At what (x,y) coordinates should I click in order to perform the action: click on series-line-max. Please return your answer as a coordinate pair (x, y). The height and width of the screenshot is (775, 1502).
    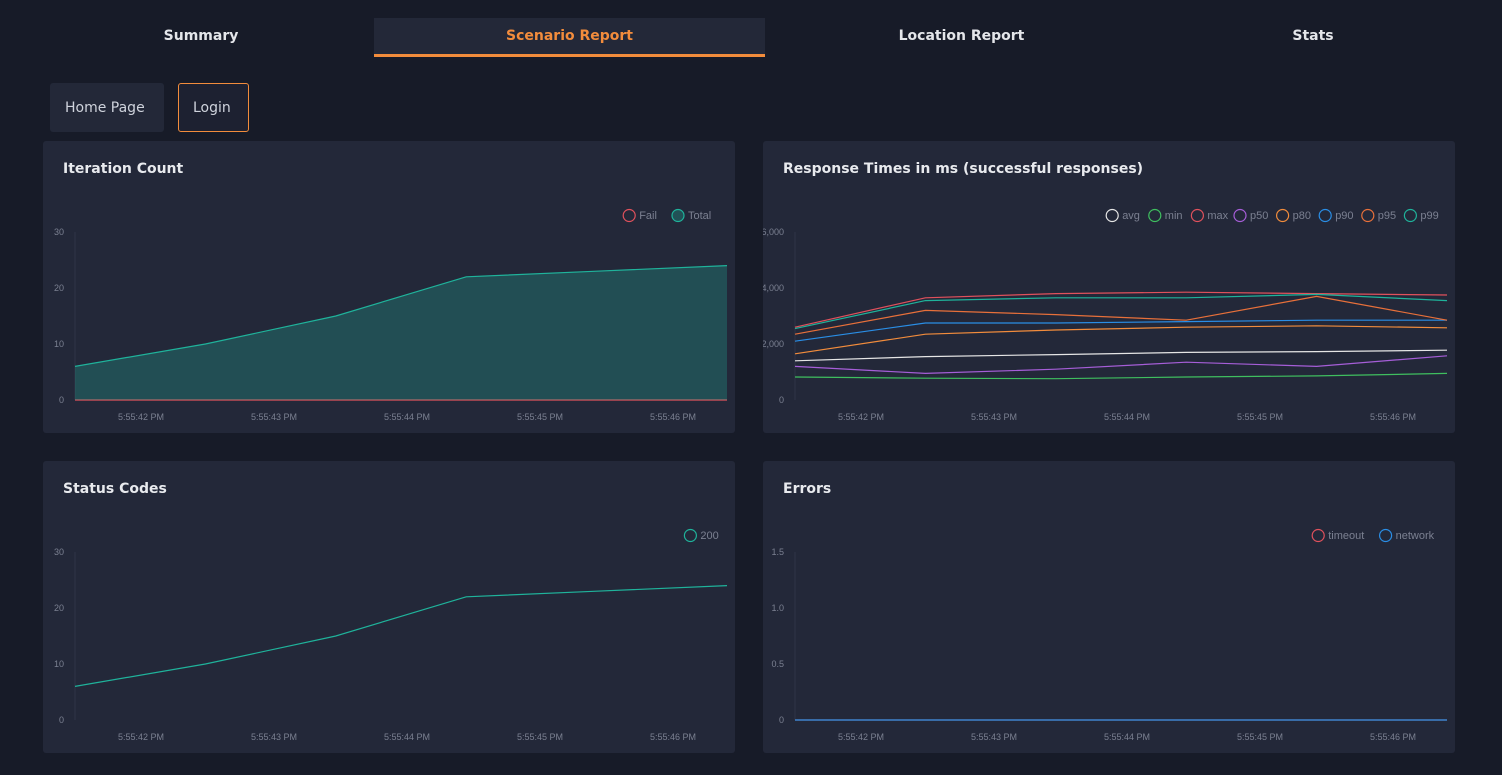
    Looking at the image, I should click on (1121, 309).